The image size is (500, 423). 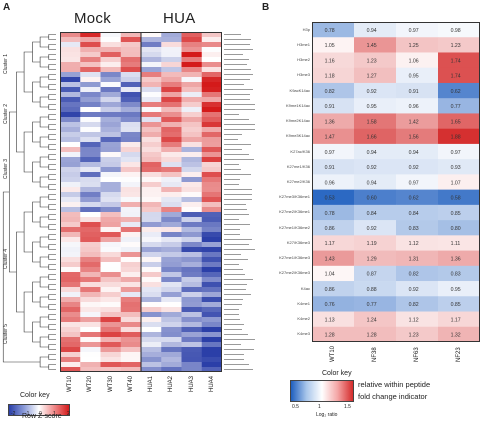 I want to click on heatmap-b-cell-value: 1.27, so click(x=372, y=77).